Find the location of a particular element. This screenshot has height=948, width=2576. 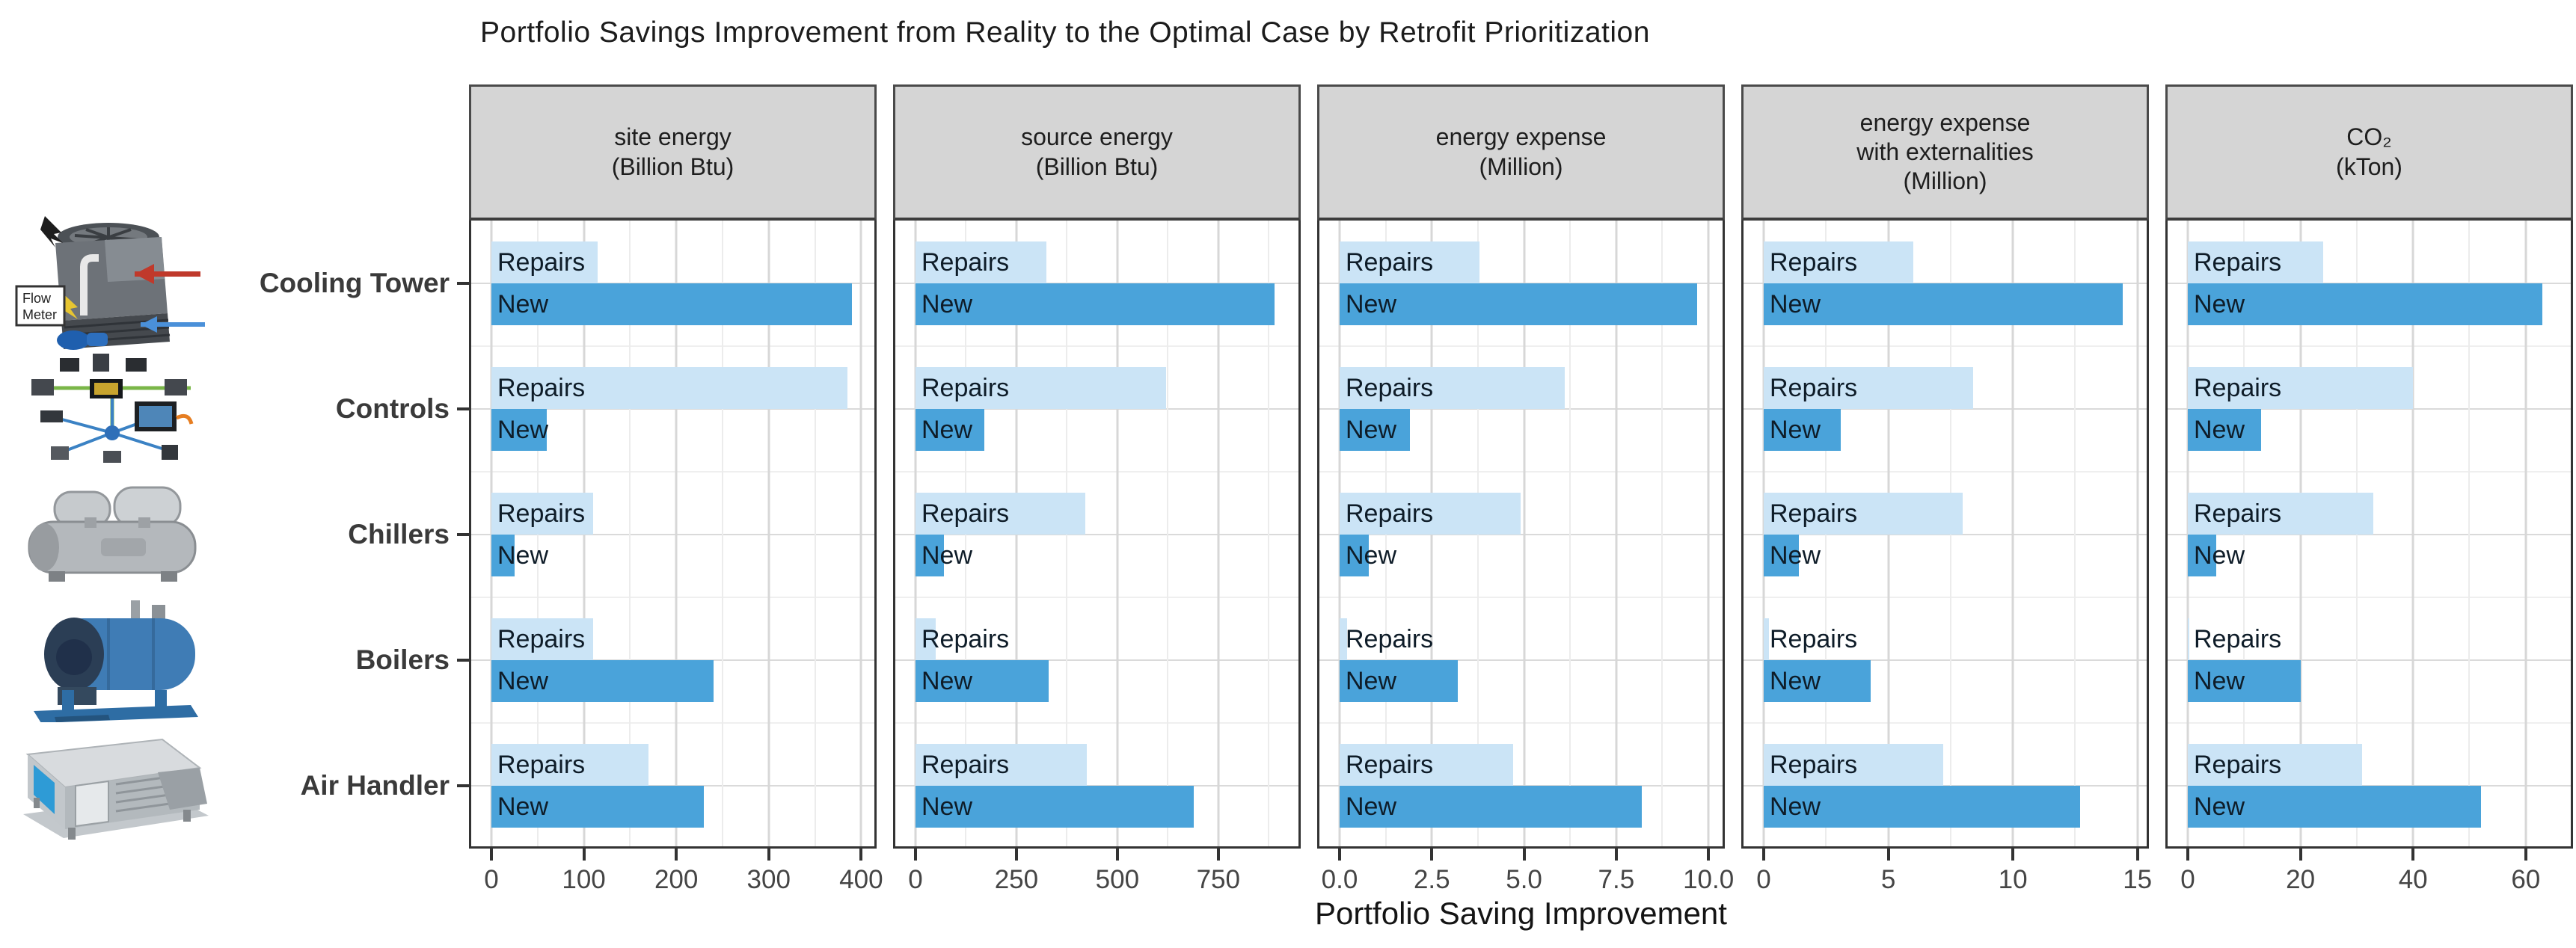

strip-title-line: (Million) is located at coordinates (1521, 167).